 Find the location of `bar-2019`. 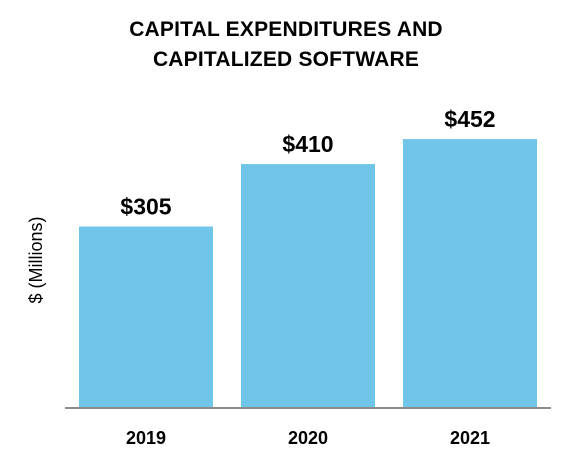

bar-2019 is located at coordinates (146, 317).